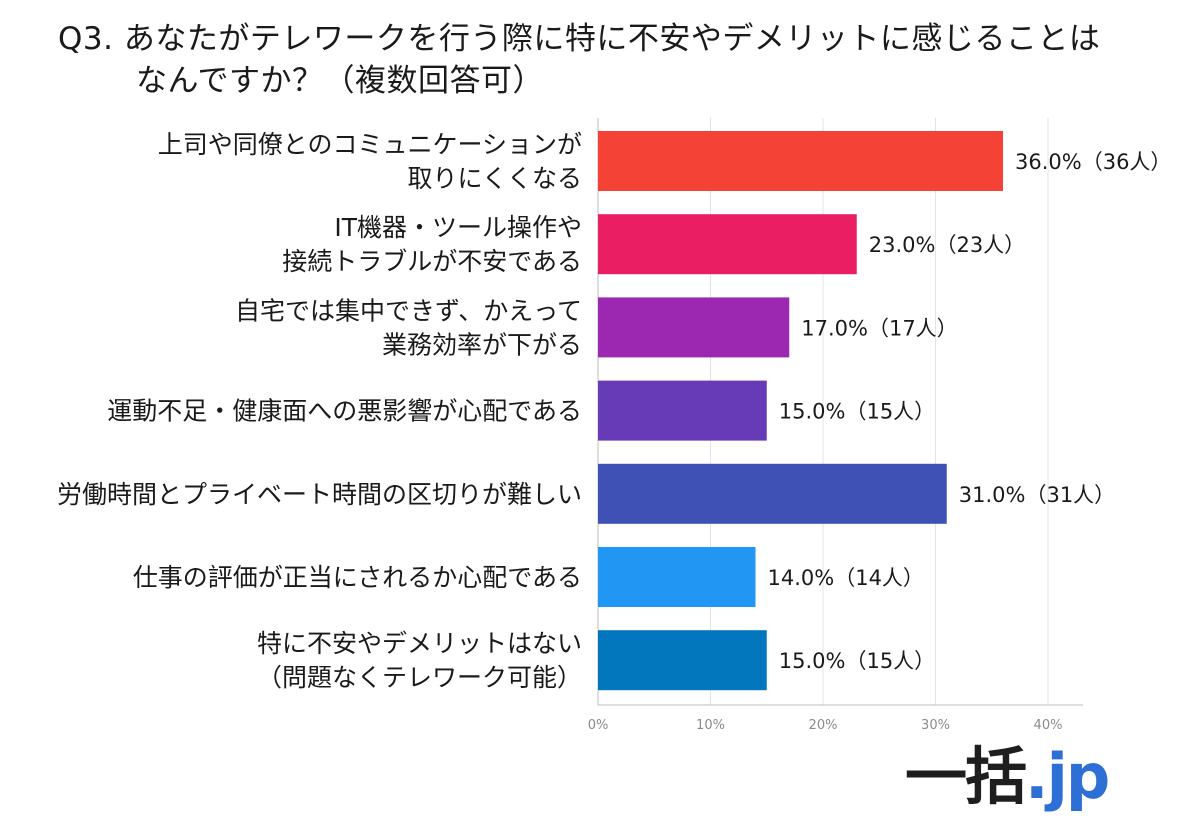 The width and height of the screenshot is (1200, 827). What do you see at coordinates (823, 725) in the screenshot?
I see `x-tick-label: 20%` at bounding box center [823, 725].